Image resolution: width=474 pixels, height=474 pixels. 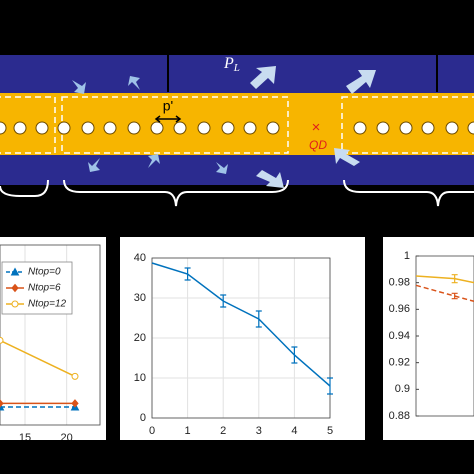 What do you see at coordinates (294, 431) in the screenshot?
I see `x-tick-label: 4` at bounding box center [294, 431].